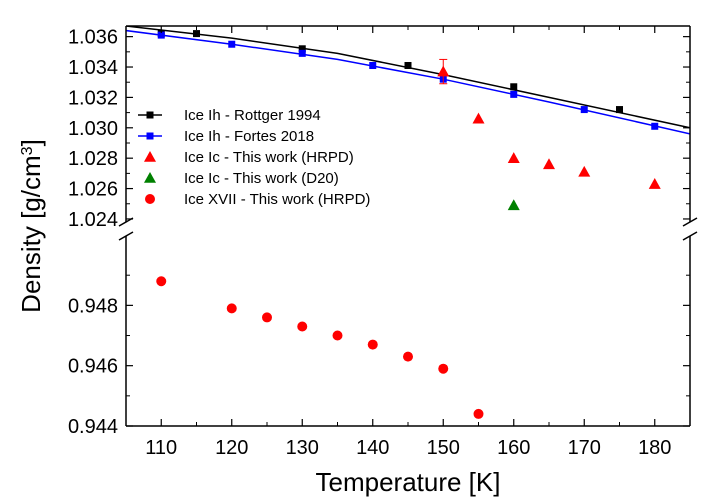 The height and width of the screenshot is (501, 708). I want to click on y-tick-label: 1.032, so click(93, 98).